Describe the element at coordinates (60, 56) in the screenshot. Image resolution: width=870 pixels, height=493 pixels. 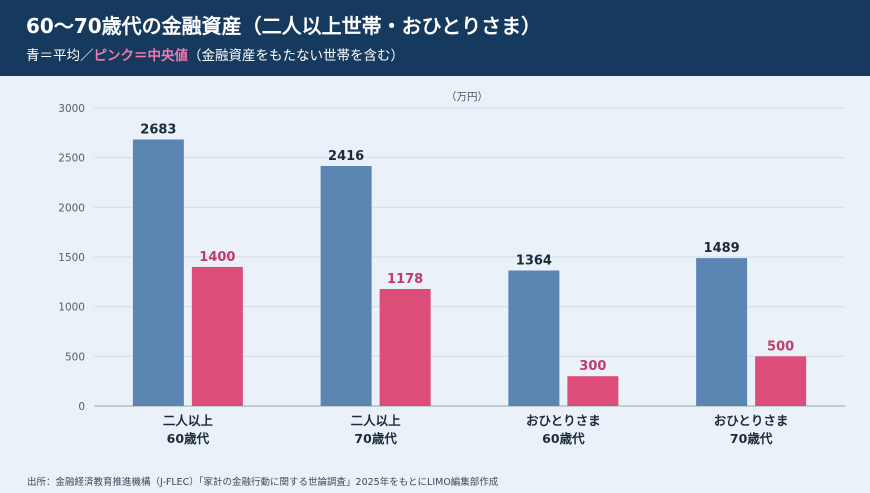
I see `subtitle-blue-legend: 青＝平均／` at that location.